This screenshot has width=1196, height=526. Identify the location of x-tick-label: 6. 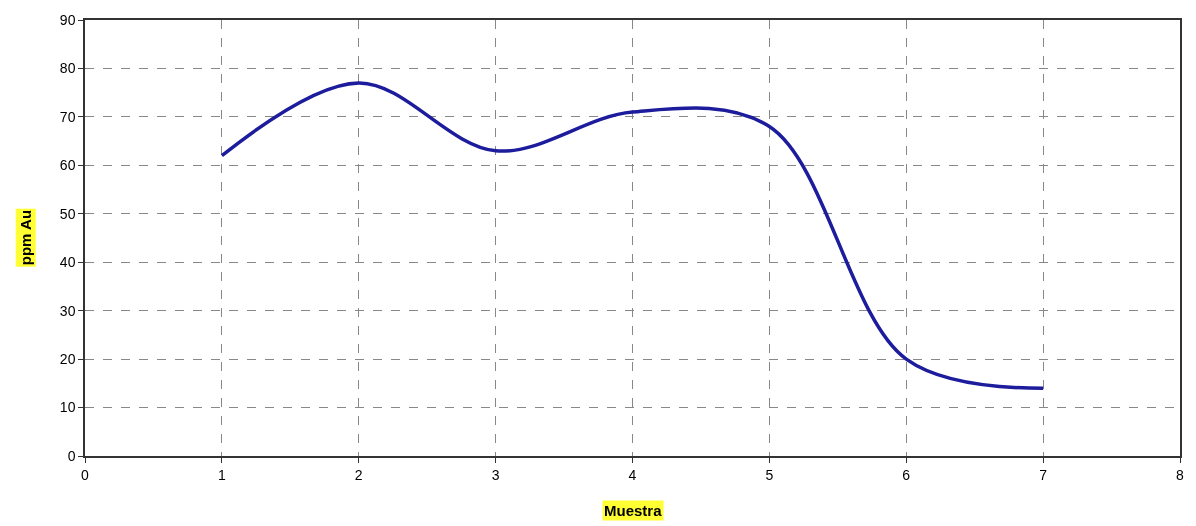
(906, 474).